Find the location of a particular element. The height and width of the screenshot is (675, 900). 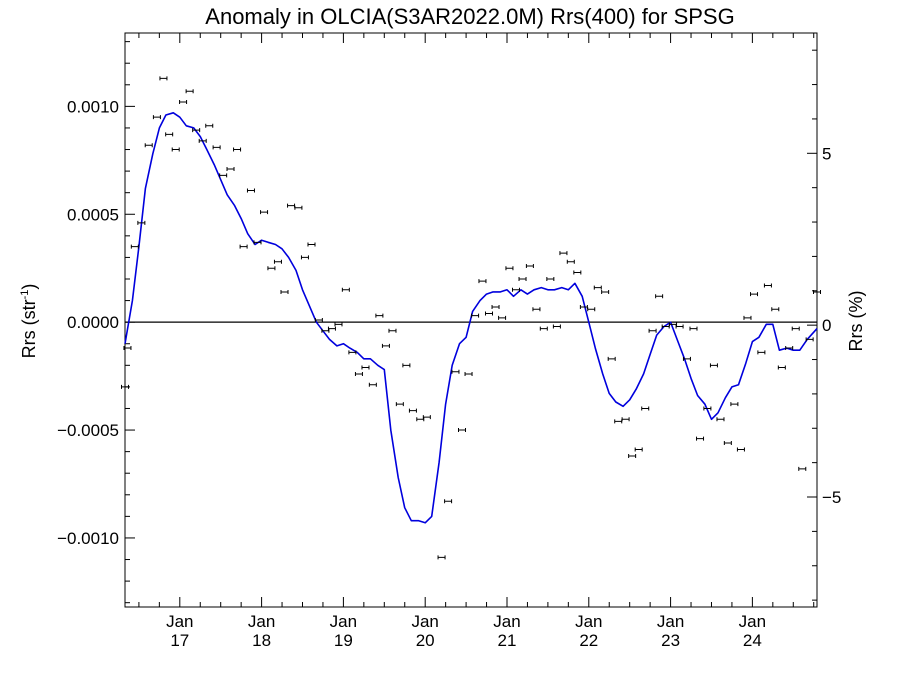

y-tick-label: 0.0010 is located at coordinates (93, 106).